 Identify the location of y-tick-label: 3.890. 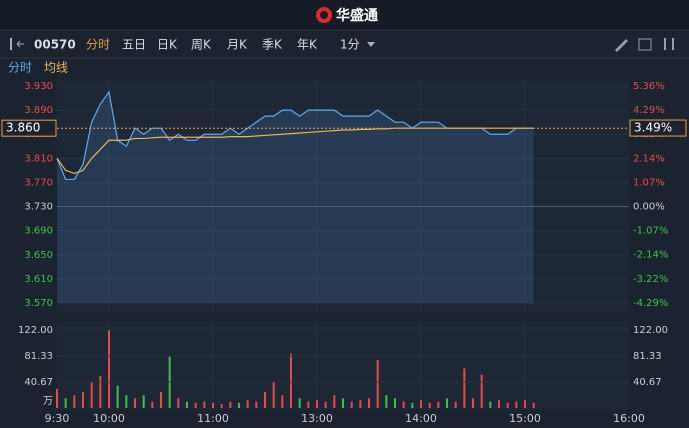
(38, 110).